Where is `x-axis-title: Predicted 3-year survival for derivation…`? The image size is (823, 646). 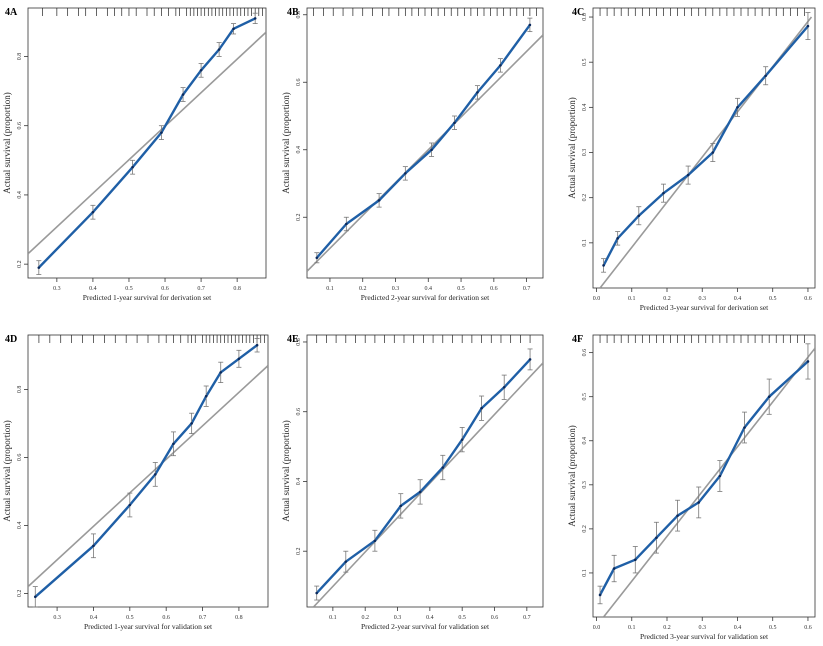
x-axis-title: Predicted 3-year survival for derivation… is located at coordinates (704, 307).